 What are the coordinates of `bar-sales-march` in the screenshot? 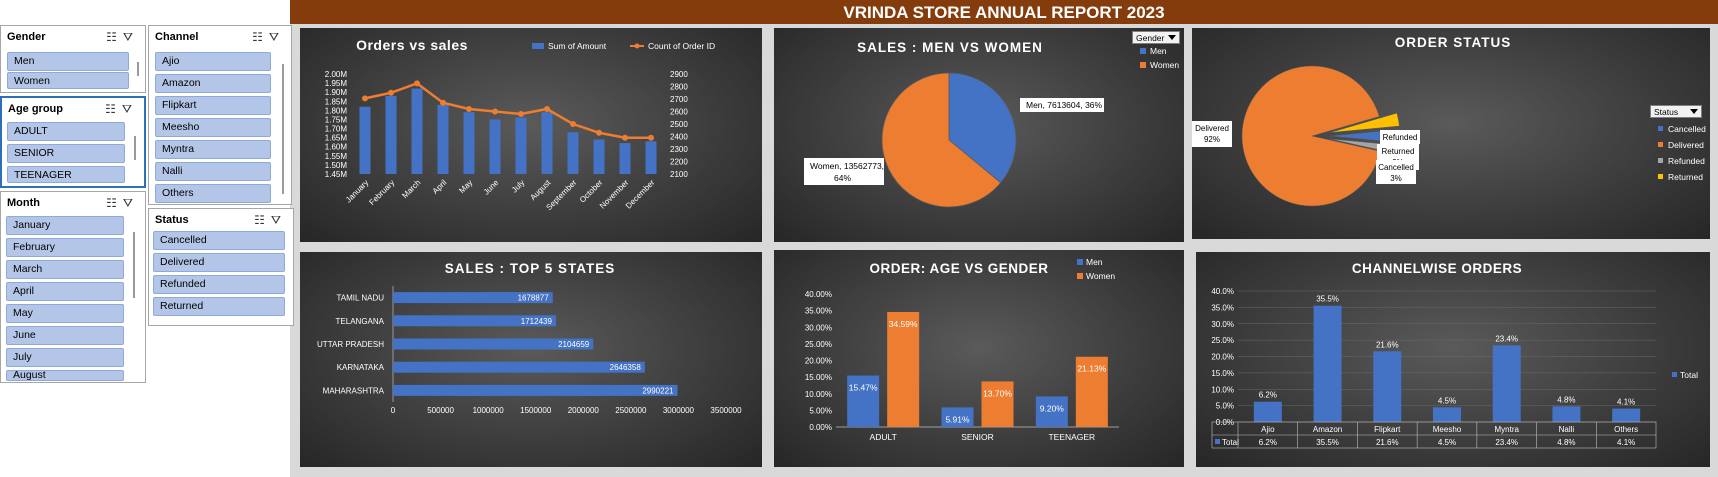 It's located at (417, 131).